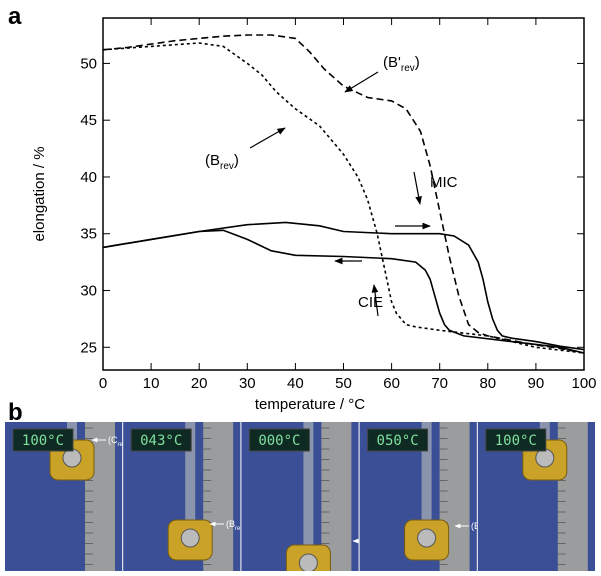 This screenshot has height=576, width=601. What do you see at coordinates (583, 383) in the screenshot?
I see `x-tick-label: 100` at bounding box center [583, 383].